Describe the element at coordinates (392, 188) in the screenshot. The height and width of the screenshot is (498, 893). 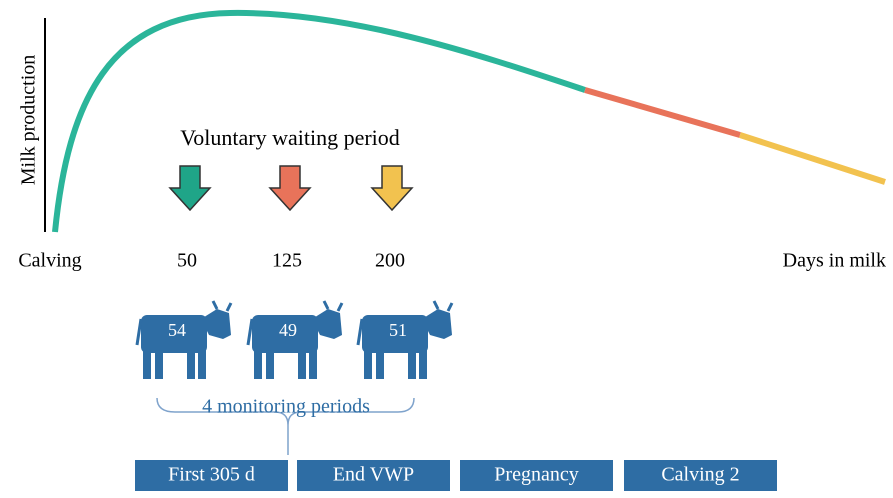
I see `arrow-yellow` at that location.